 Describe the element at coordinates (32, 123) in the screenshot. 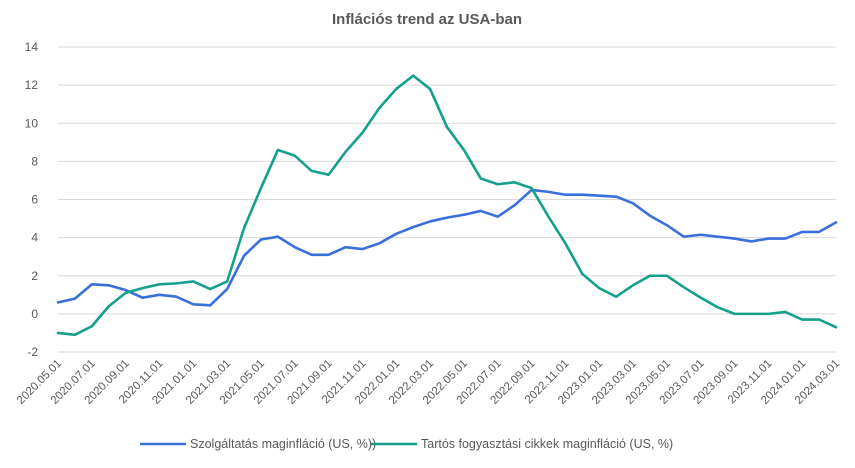

I see `y-tick-label: 10` at that location.